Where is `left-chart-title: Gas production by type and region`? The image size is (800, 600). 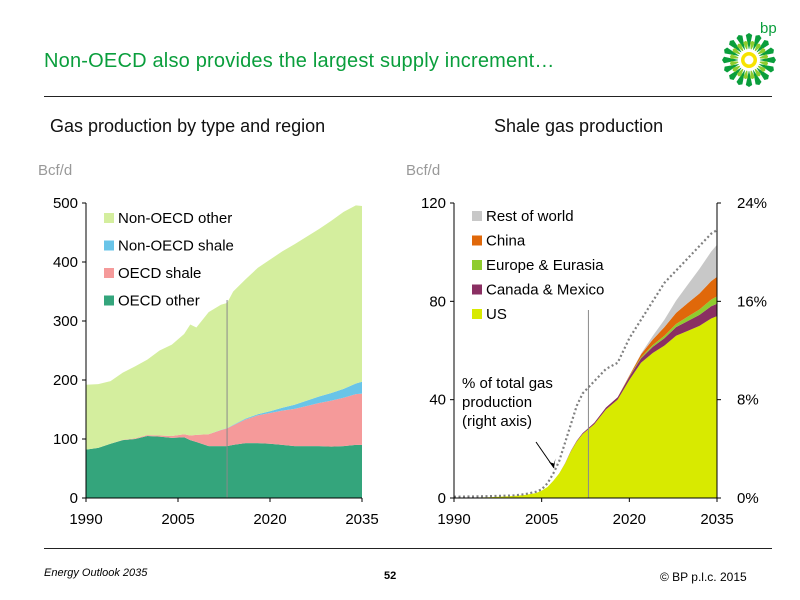
left-chart-title: Gas production by type and region is located at coordinates (188, 126).